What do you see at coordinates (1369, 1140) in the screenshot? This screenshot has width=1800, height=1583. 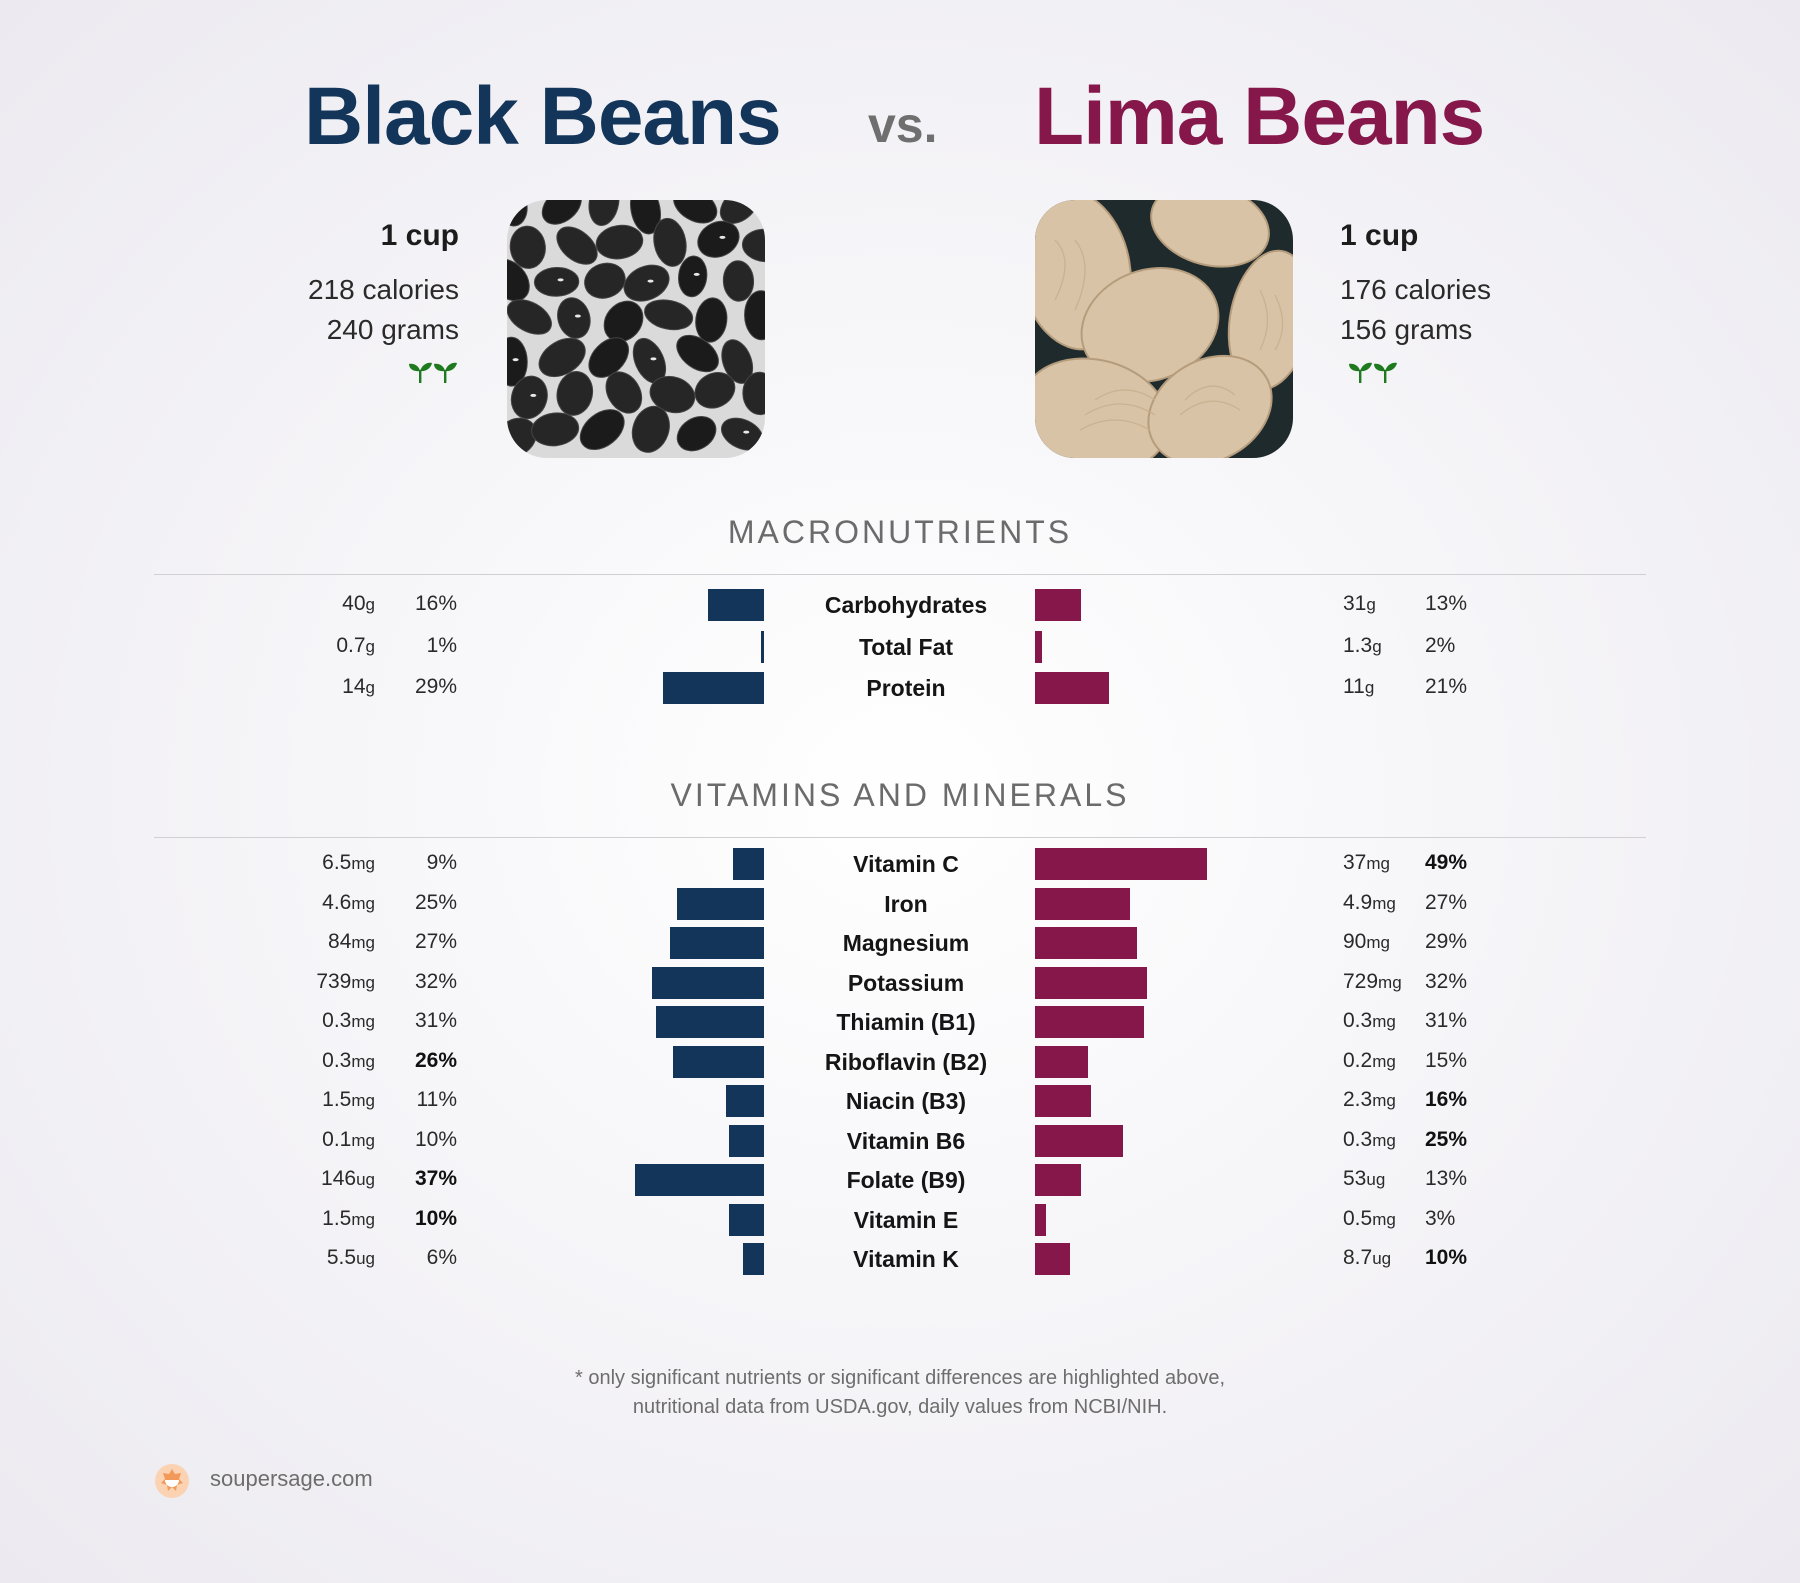 I see `right-amount-vitamin-b6: 0.3mg` at bounding box center [1369, 1140].